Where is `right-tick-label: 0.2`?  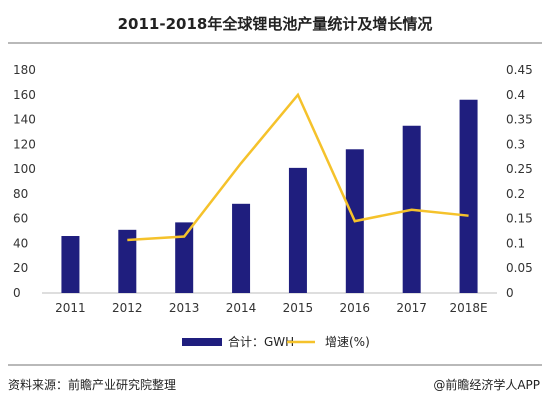 right-tick-label: 0.2 is located at coordinates (515, 194).